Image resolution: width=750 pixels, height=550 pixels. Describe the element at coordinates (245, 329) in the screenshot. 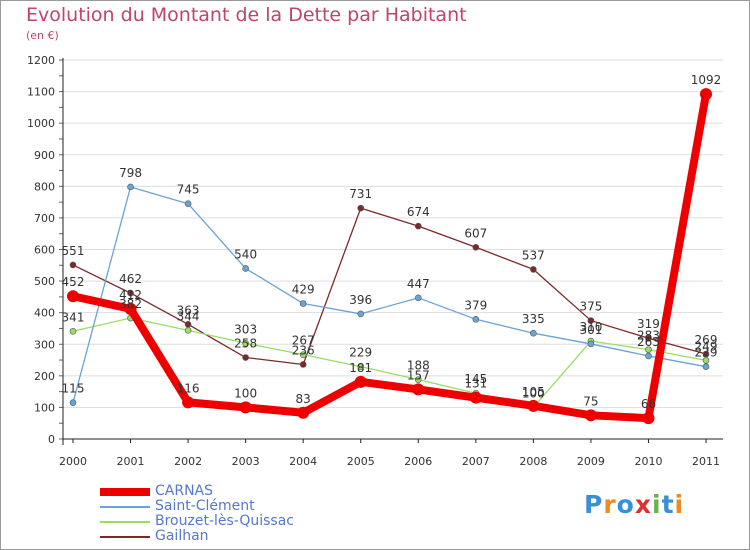

I see `data-label: 303` at that location.